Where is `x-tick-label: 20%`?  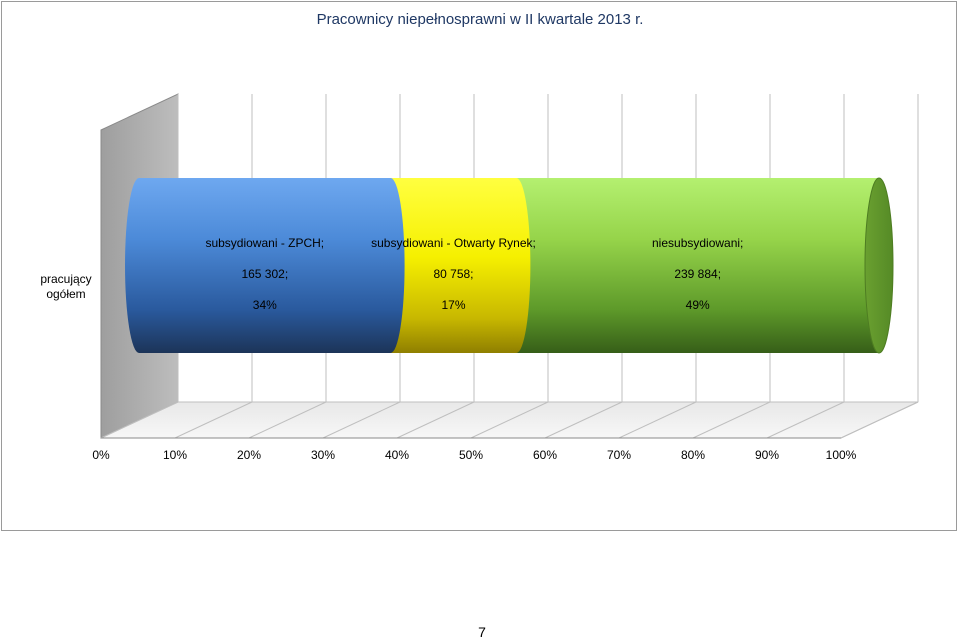 x-tick-label: 20% is located at coordinates (249, 455).